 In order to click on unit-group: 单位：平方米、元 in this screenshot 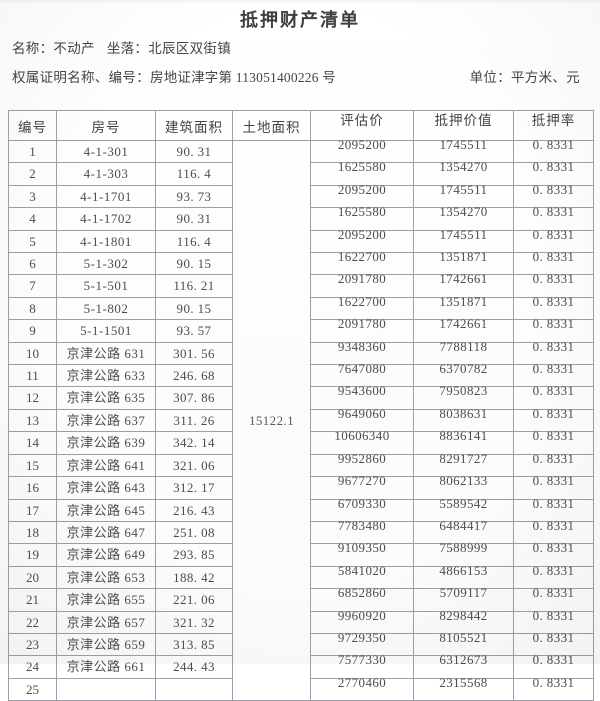, I will do `click(535, 78)`.